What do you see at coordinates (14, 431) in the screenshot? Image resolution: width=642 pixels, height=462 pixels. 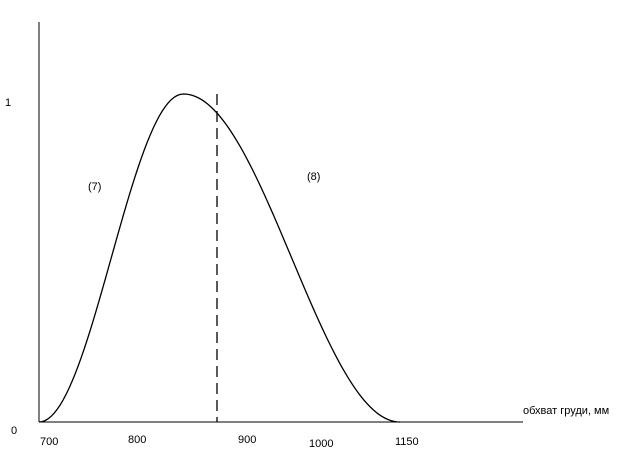 I see `y-tick-label-0: 0` at bounding box center [14, 431].